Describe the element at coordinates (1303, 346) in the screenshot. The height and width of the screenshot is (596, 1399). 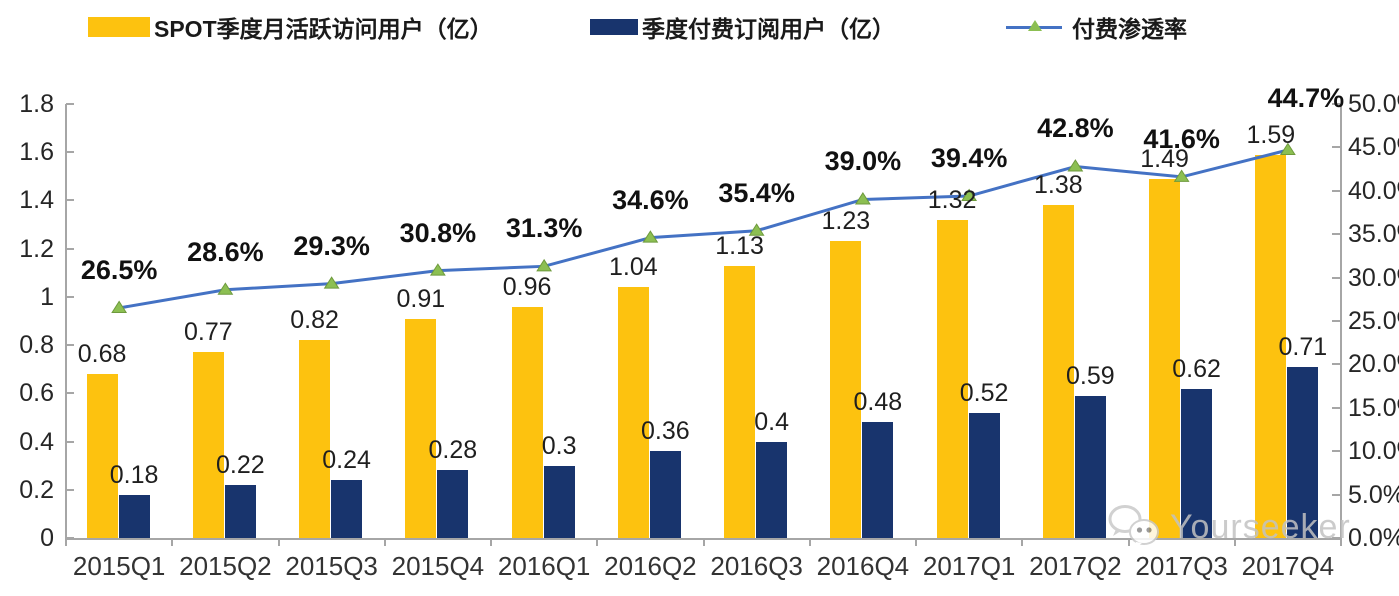
I see `subs-value-label: 0.71` at that location.